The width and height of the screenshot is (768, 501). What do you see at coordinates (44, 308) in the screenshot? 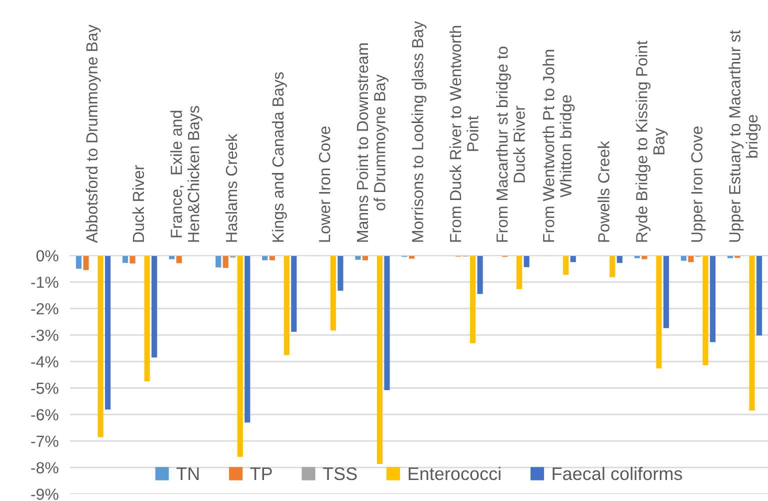
I see `y-tick-label: -2%` at bounding box center [44, 308].